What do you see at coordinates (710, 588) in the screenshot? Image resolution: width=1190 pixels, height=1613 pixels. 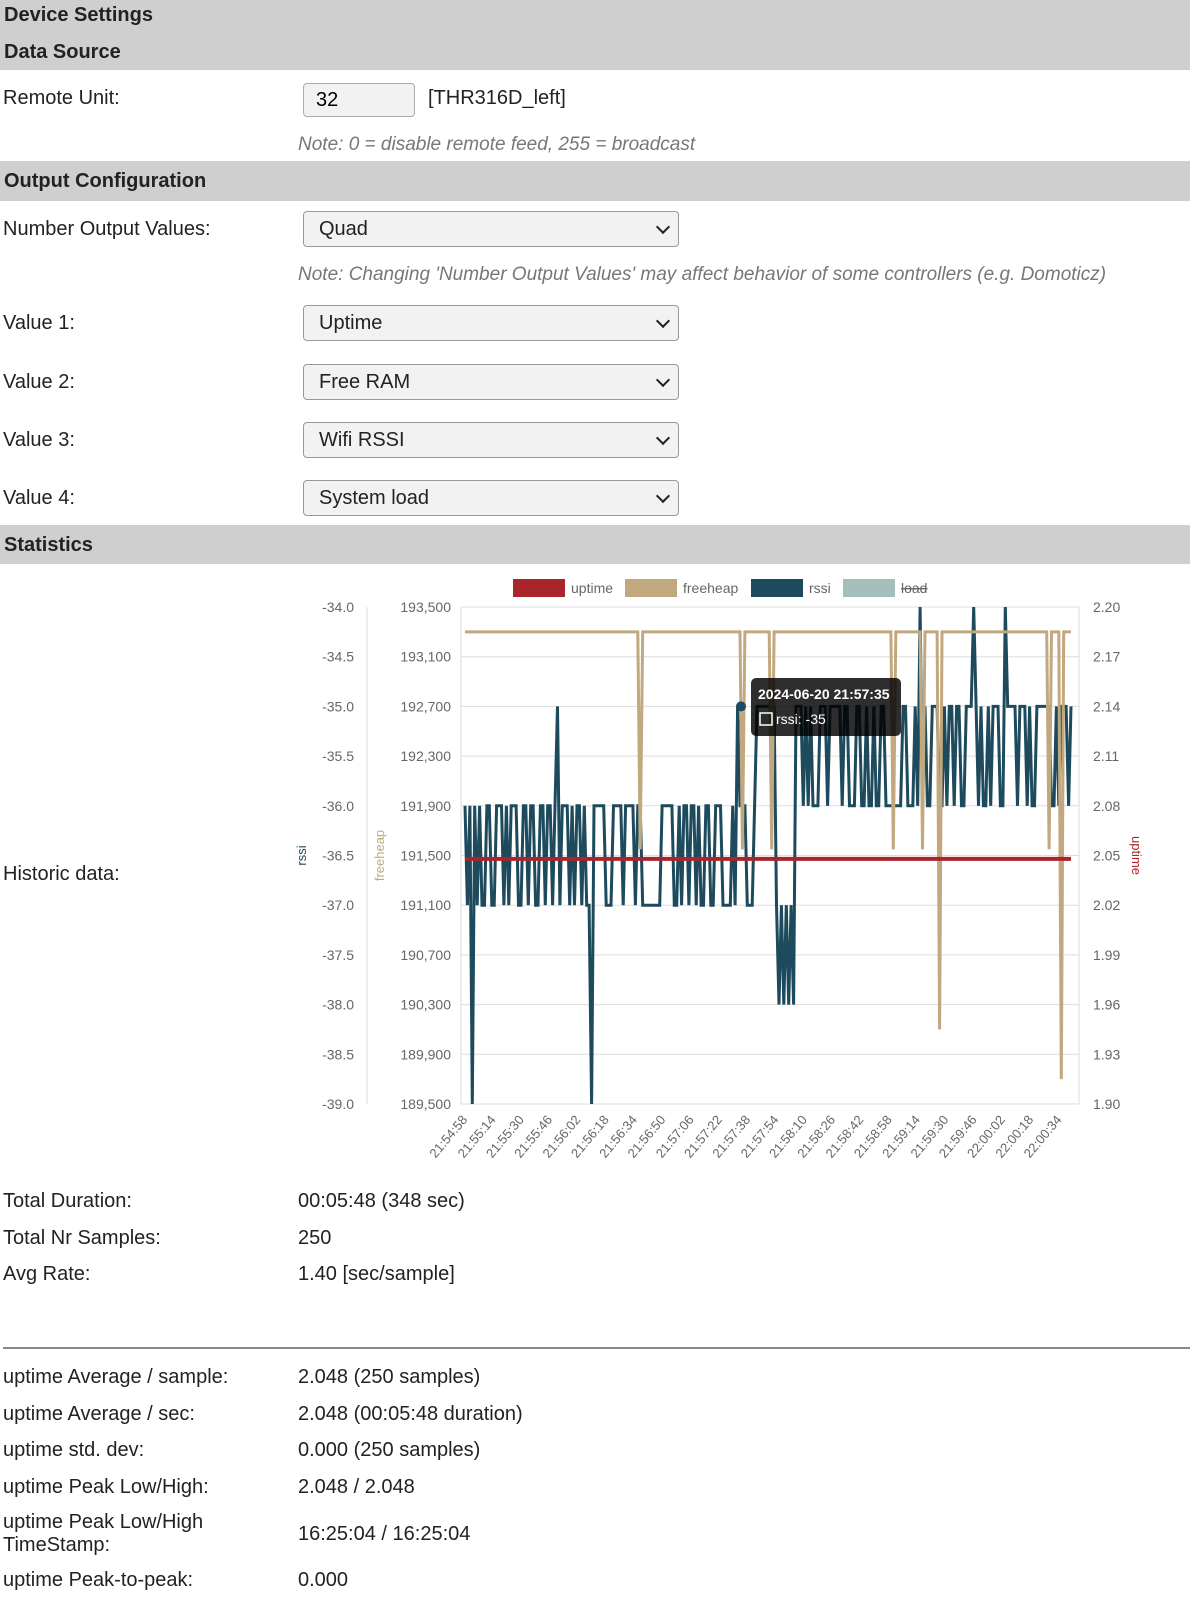 I see `legend-label-freeheap: freeheap` at bounding box center [710, 588].